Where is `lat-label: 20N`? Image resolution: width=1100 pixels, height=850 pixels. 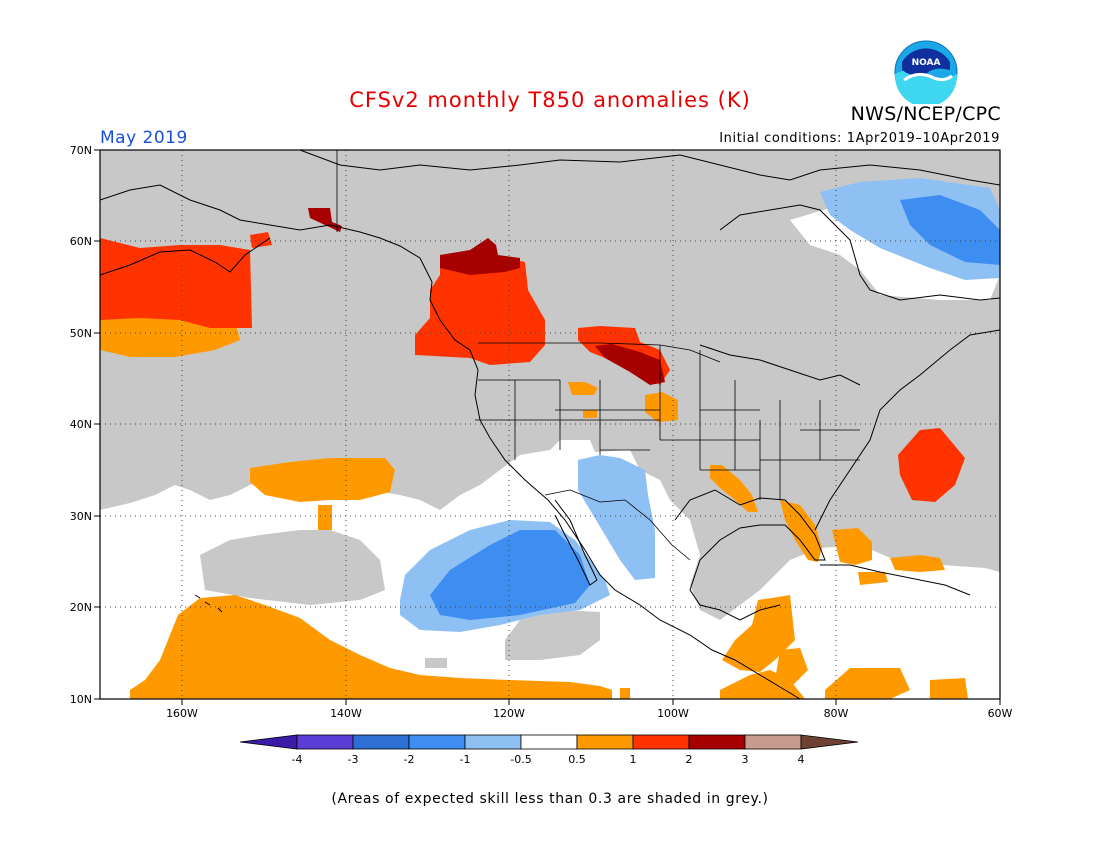
lat-label: 20N is located at coordinates (81, 607).